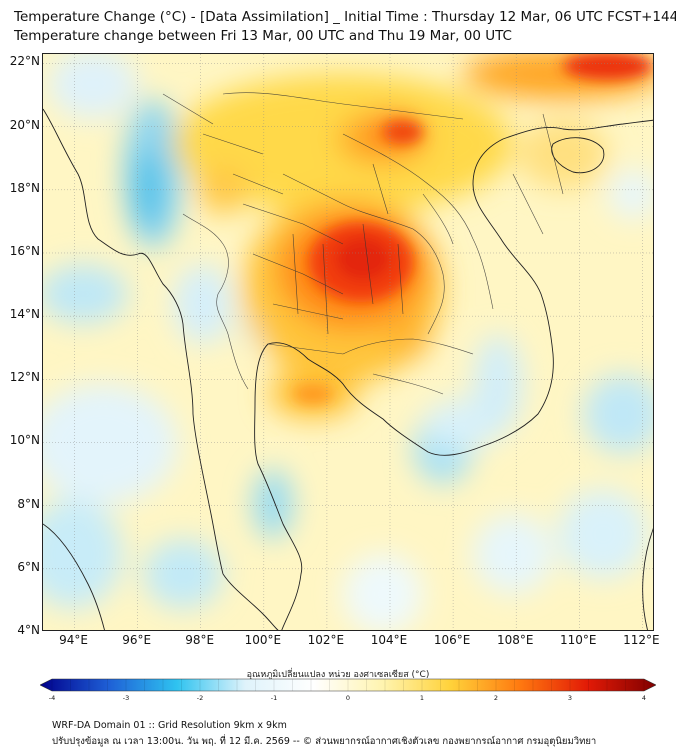 The image size is (676, 756). What do you see at coordinates (200, 698) in the screenshot?
I see `colorbar-tick-label: -2` at bounding box center [200, 698].